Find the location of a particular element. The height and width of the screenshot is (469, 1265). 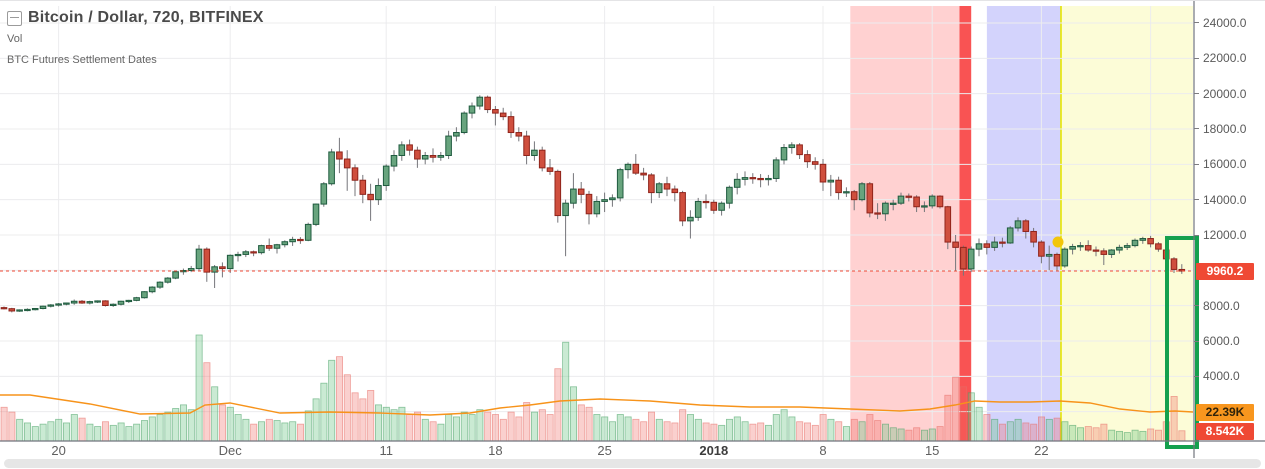

price-tick-label: 14000.0 is located at coordinates (1225, 199).